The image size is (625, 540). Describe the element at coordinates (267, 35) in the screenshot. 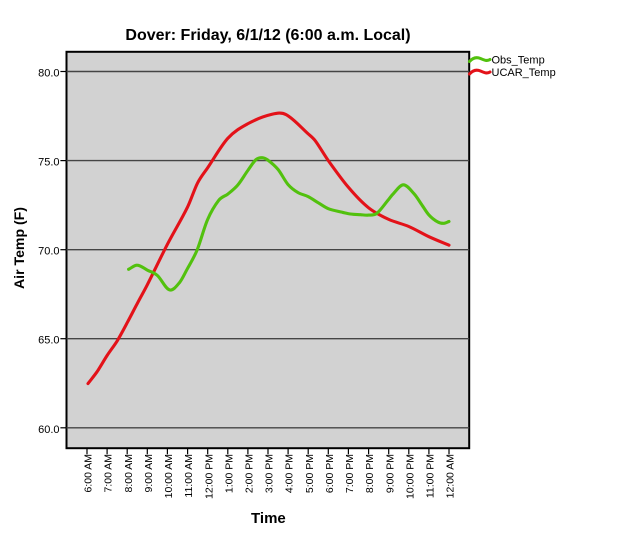

I see `svg-text:Dover: Friday, 6/1/12 (6:00 a.: Dover: Friday, 6/1/12 (6:00 a.m. Local)` at that location.